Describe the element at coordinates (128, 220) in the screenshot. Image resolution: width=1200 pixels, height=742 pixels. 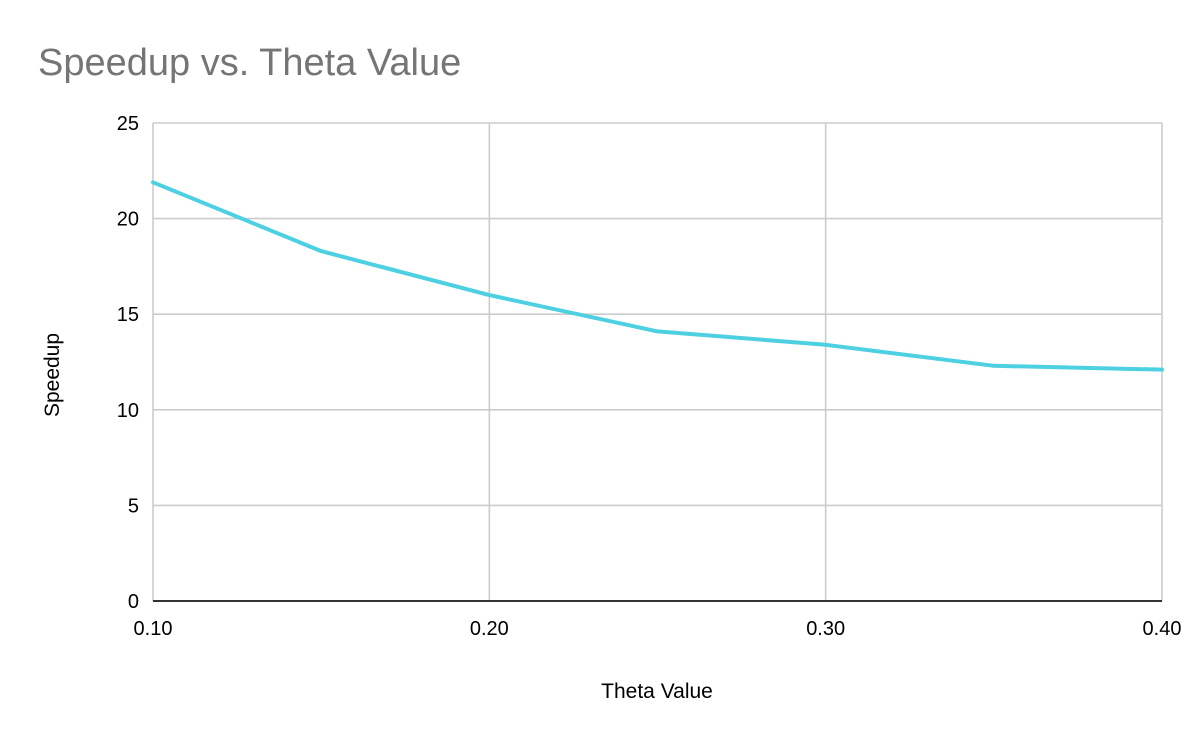
I see `y-tick-label: 20` at that location.